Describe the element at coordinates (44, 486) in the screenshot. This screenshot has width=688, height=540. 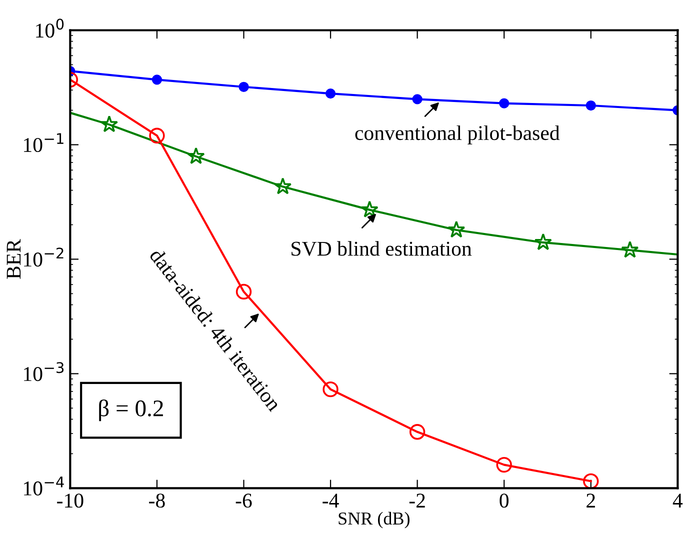
I see `y-tick-label: 10$^{−4}$` at that location.